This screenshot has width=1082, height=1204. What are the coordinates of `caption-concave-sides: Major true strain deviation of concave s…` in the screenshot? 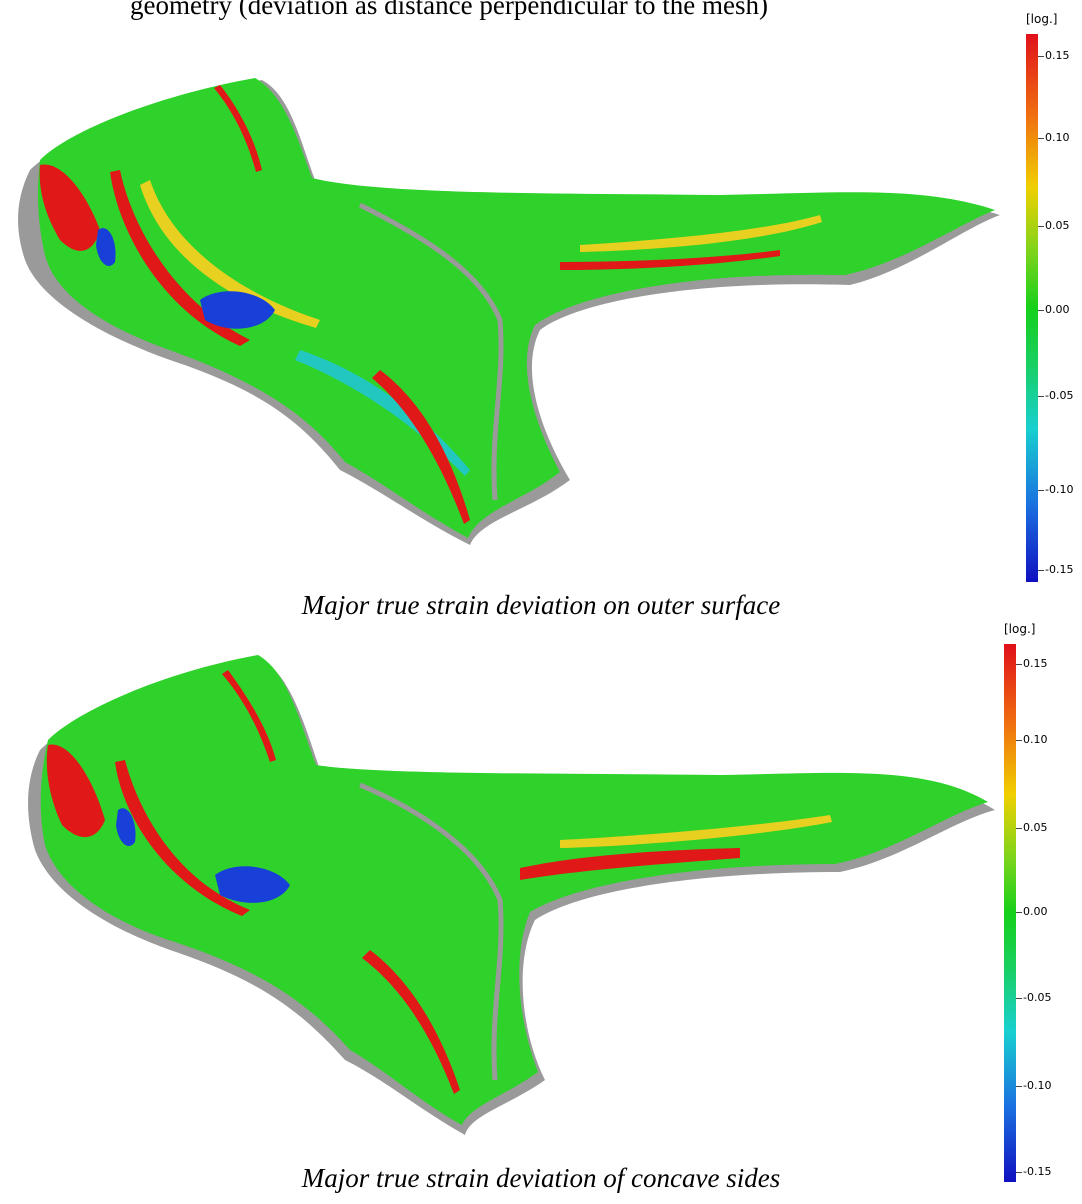 It's located at (541, 1178).